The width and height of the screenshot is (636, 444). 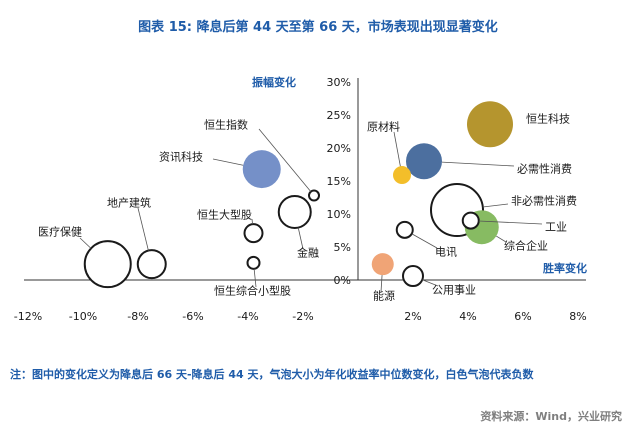 What do you see at coordinates (551, 416) in the screenshot?
I see `figure-source: 资料来源：Wind，兴业研究` at bounding box center [551, 416].